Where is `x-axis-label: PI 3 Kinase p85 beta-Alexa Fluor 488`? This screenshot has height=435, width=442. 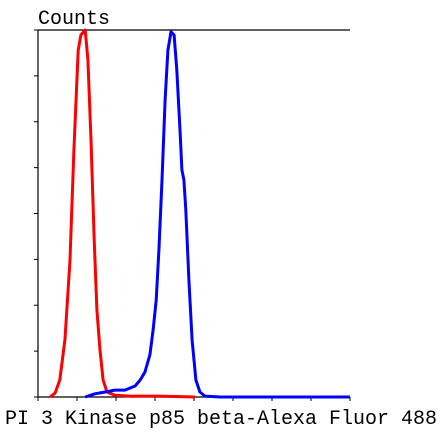 x-axis-label: PI 3 Kinase p85 beta-Alexa Fluor 488 is located at coordinates (221, 419).